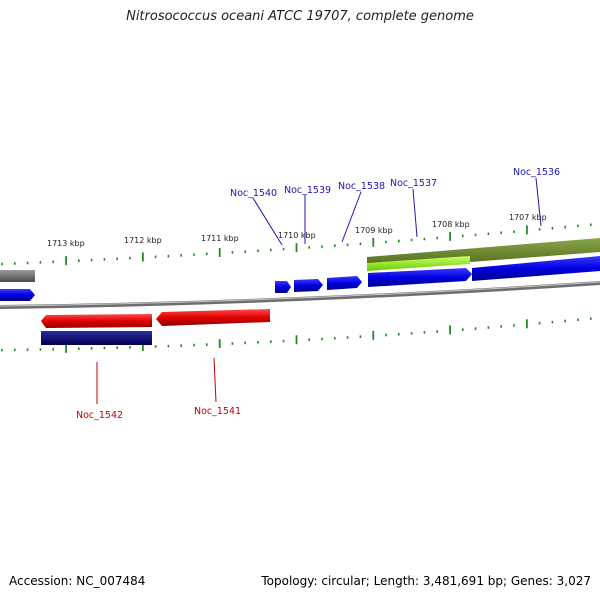 This screenshot has height=600, width=600. What do you see at coordinates (536, 172) in the screenshot?
I see `gene-label-noc-1536: Noc_1536` at bounding box center [536, 172].